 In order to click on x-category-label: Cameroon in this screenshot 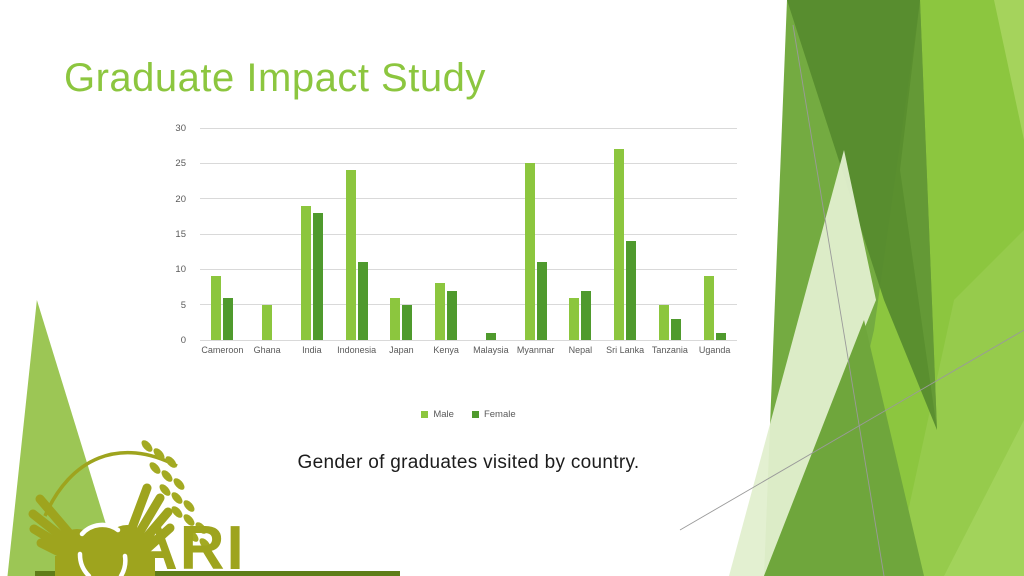, I will do `click(222, 350)`.